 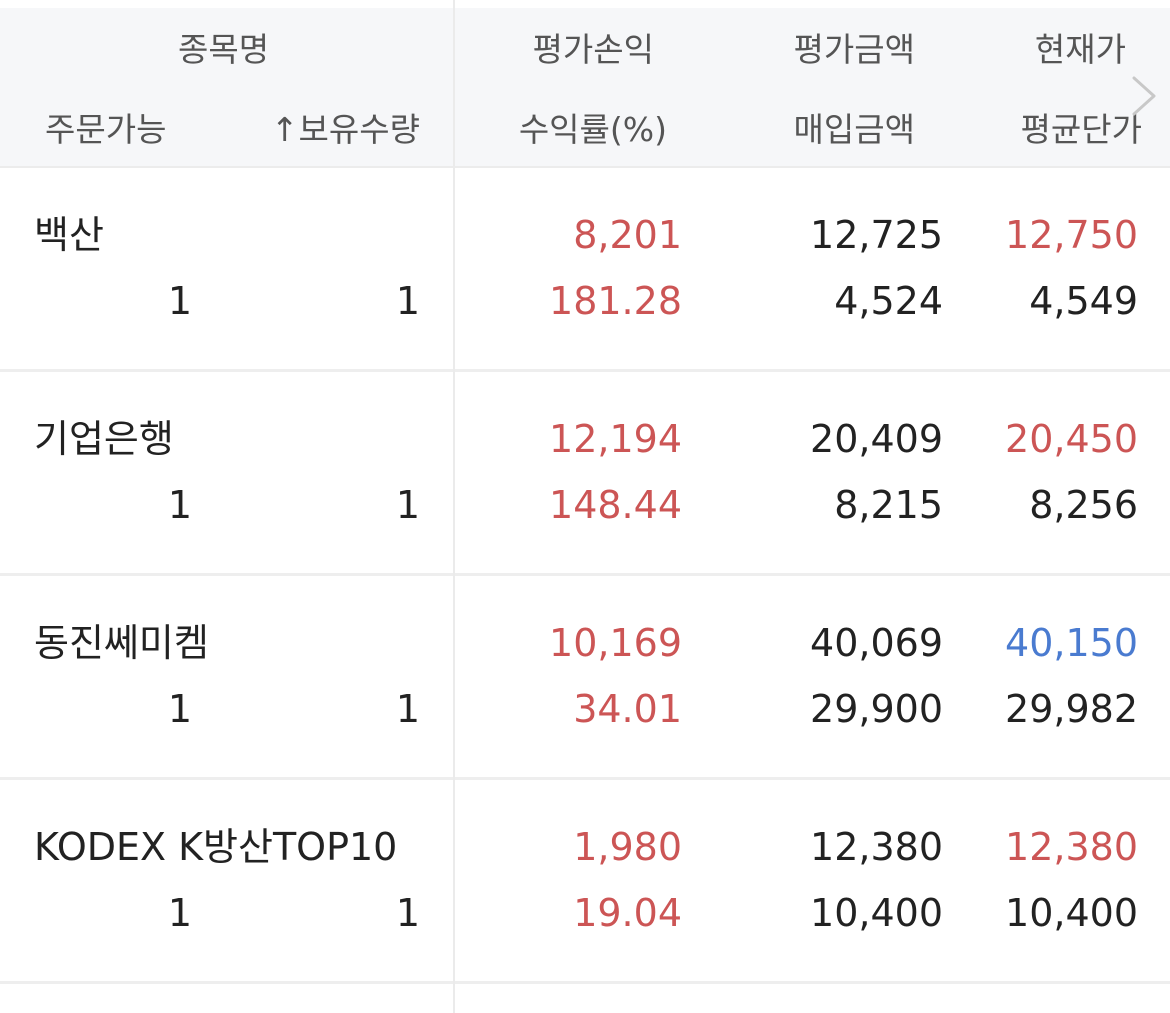 I want to click on stock-name: KODEX K방산TOP10, so click(x=216, y=847).